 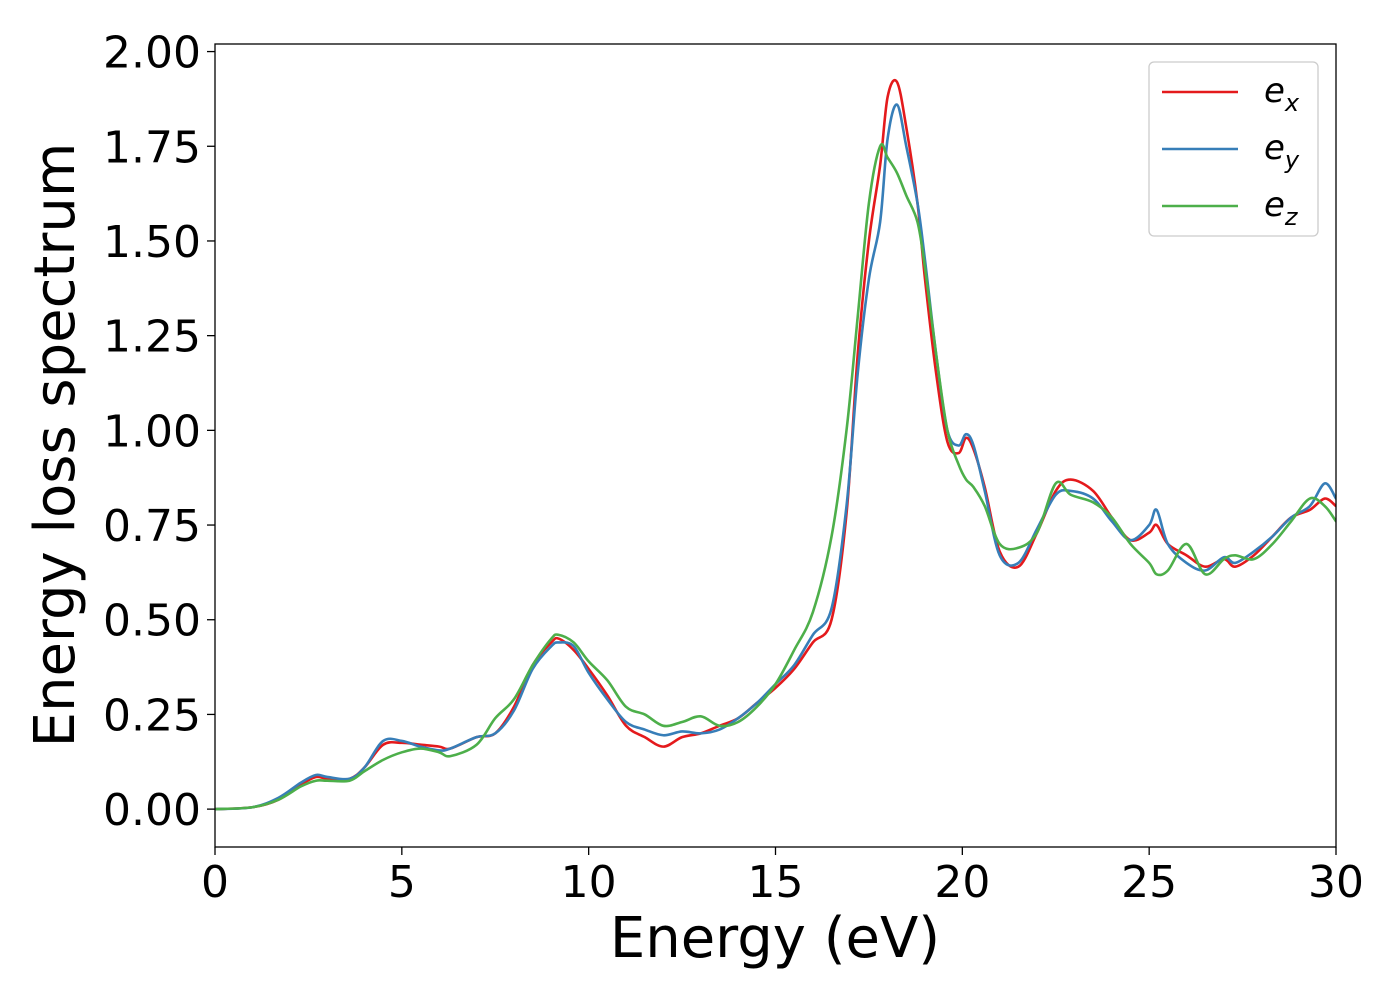 What do you see at coordinates (152, 337) in the screenshot?
I see `y-tick-label: 1.25` at bounding box center [152, 337].